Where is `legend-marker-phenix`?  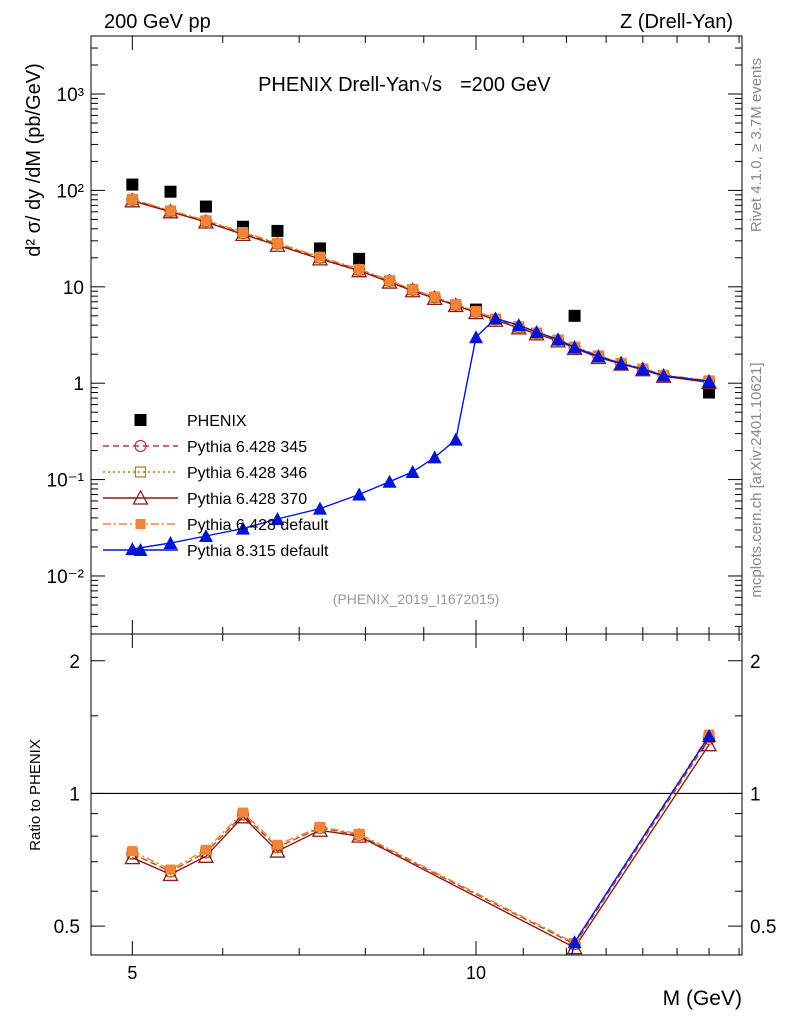
legend-marker-phenix is located at coordinates (140, 420).